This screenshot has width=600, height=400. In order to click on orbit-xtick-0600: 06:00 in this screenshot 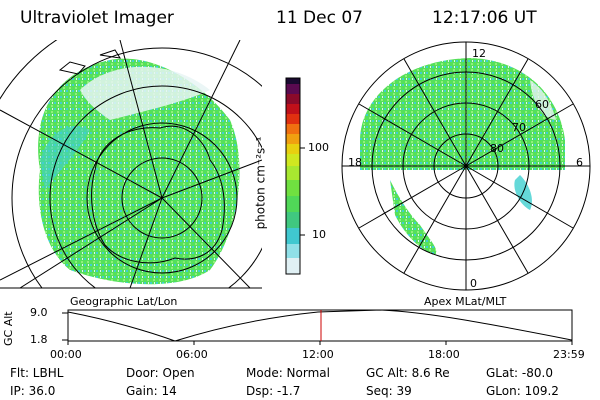, I will do `click(192, 354)`.